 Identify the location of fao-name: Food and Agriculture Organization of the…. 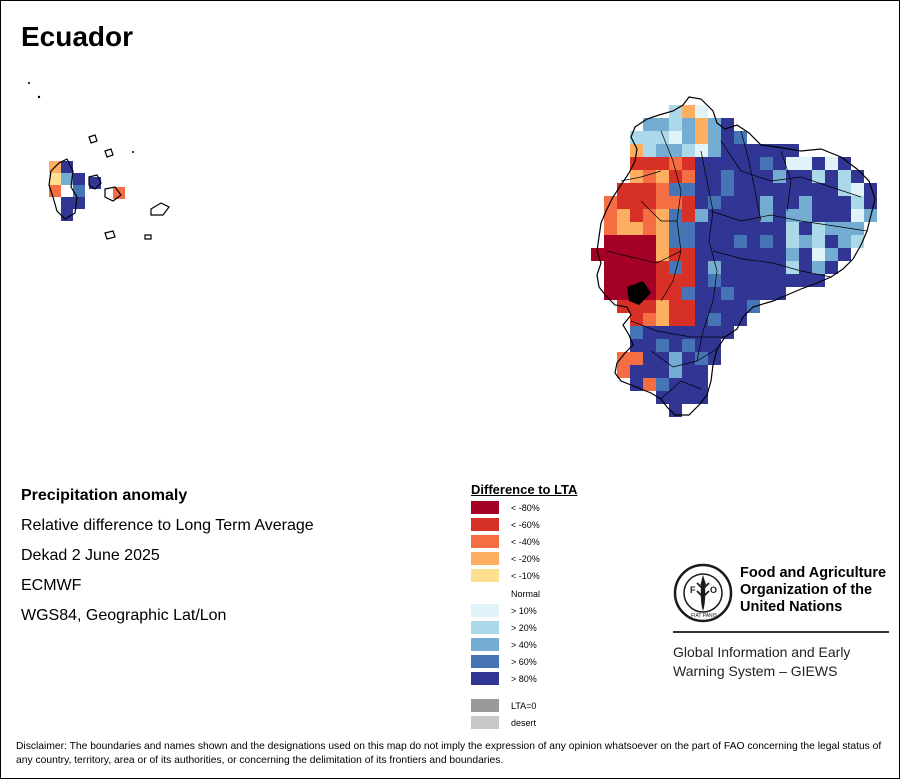
(813, 590).